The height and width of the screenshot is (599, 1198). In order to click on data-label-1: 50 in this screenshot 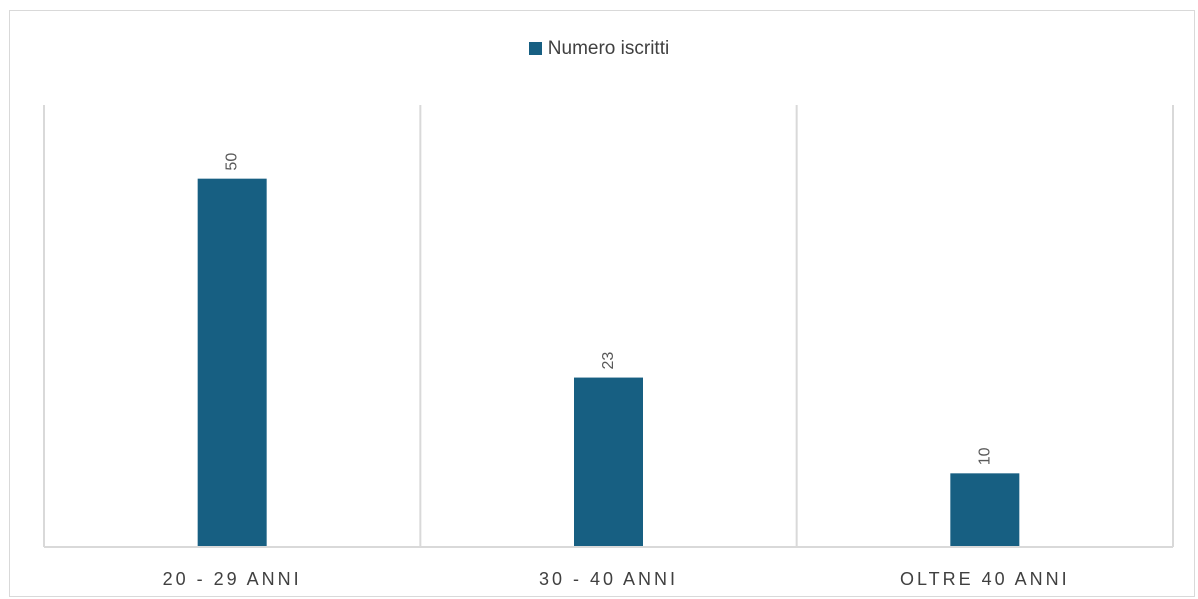, I will do `click(232, 162)`.